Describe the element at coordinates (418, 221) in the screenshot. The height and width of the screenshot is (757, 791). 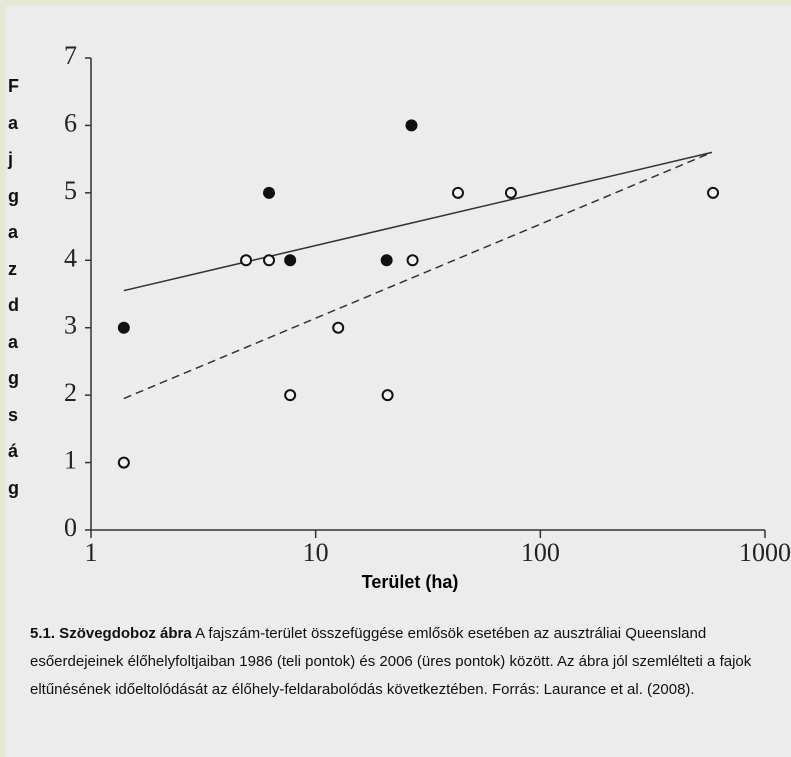
I see `trend-line` at that location.